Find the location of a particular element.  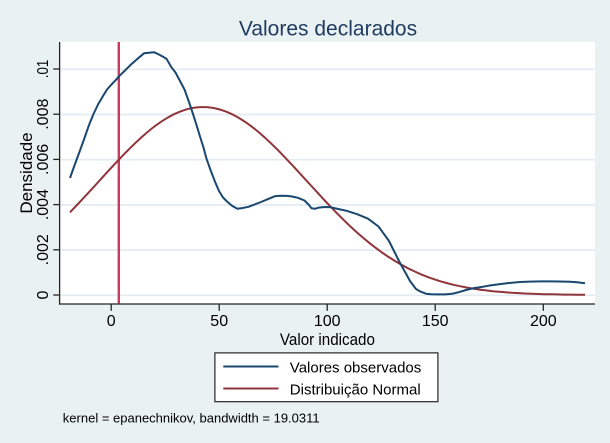

svg-text: 200 is located at coordinates (543, 321).